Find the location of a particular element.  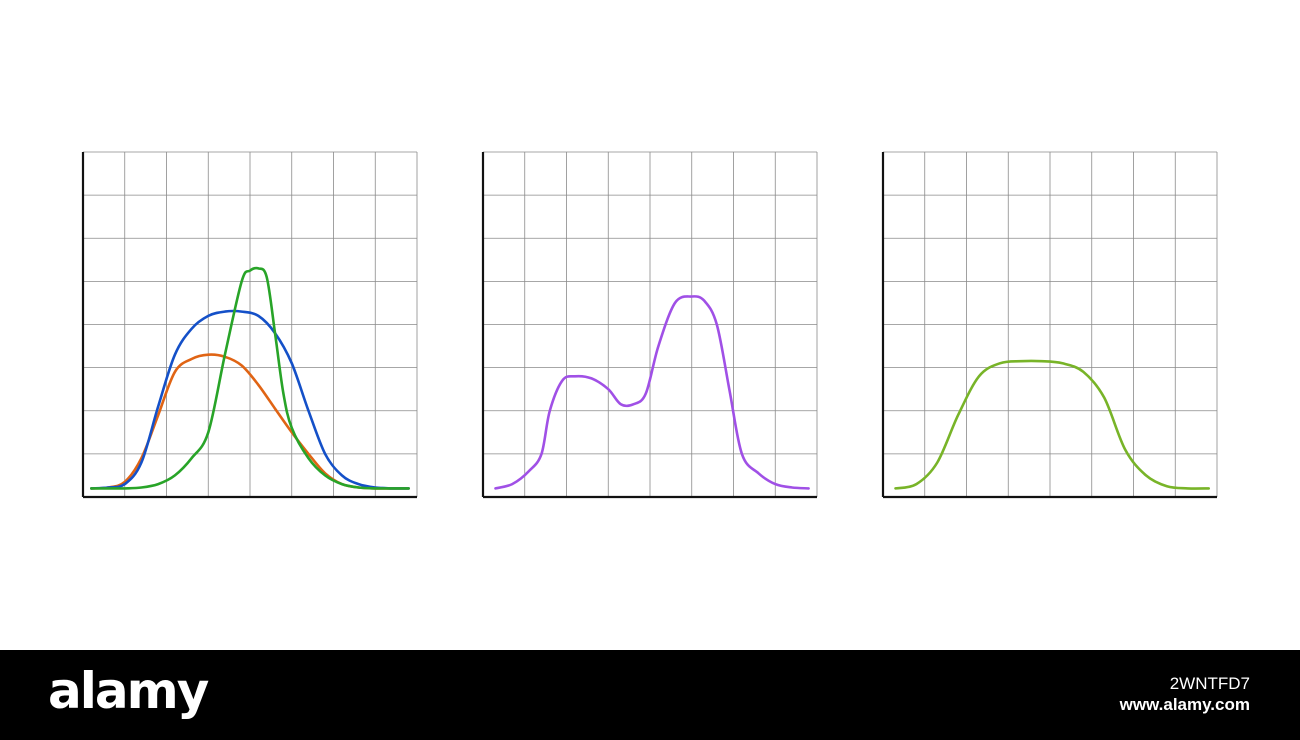

footer-bar: alamy 2WNTFD7 www.alamy.com is located at coordinates (650, 695).